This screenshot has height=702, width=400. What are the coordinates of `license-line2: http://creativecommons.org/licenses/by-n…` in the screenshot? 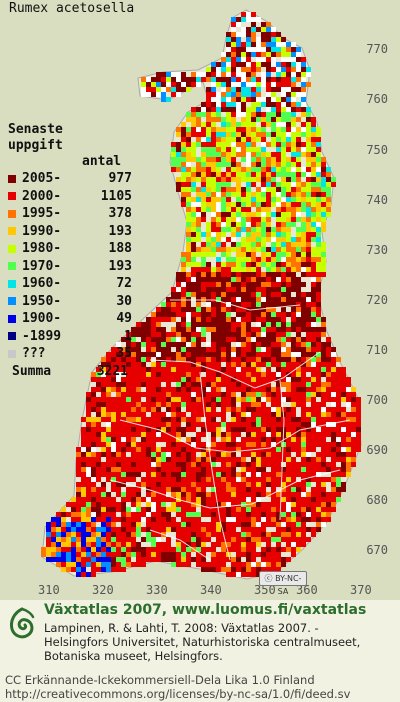 It's located at (178, 694).